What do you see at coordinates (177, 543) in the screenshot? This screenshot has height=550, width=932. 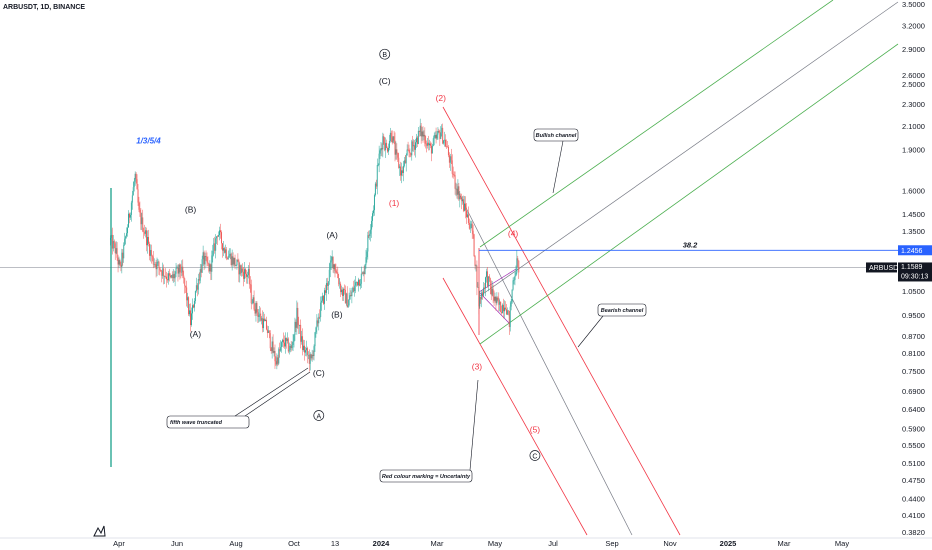 I see `time-tick-label: Jun` at bounding box center [177, 543].